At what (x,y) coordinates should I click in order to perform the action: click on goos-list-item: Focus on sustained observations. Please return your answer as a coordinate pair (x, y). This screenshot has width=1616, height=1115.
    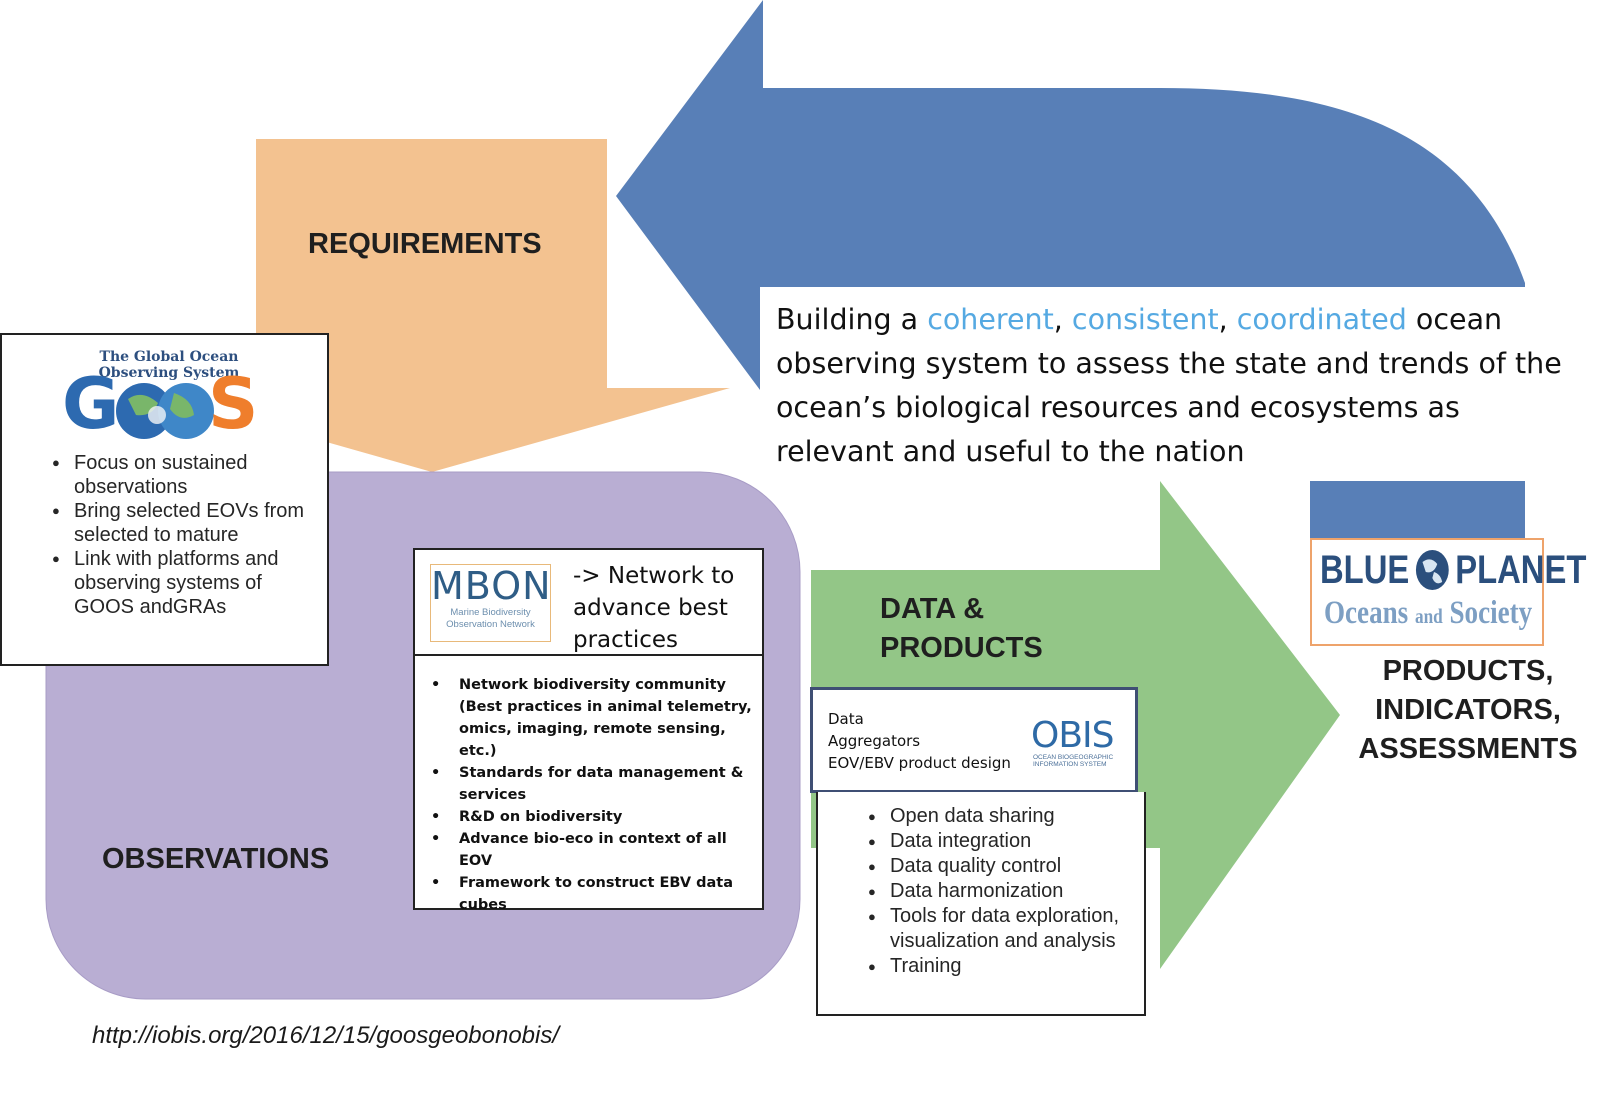
    Looking at the image, I should click on (188, 475).